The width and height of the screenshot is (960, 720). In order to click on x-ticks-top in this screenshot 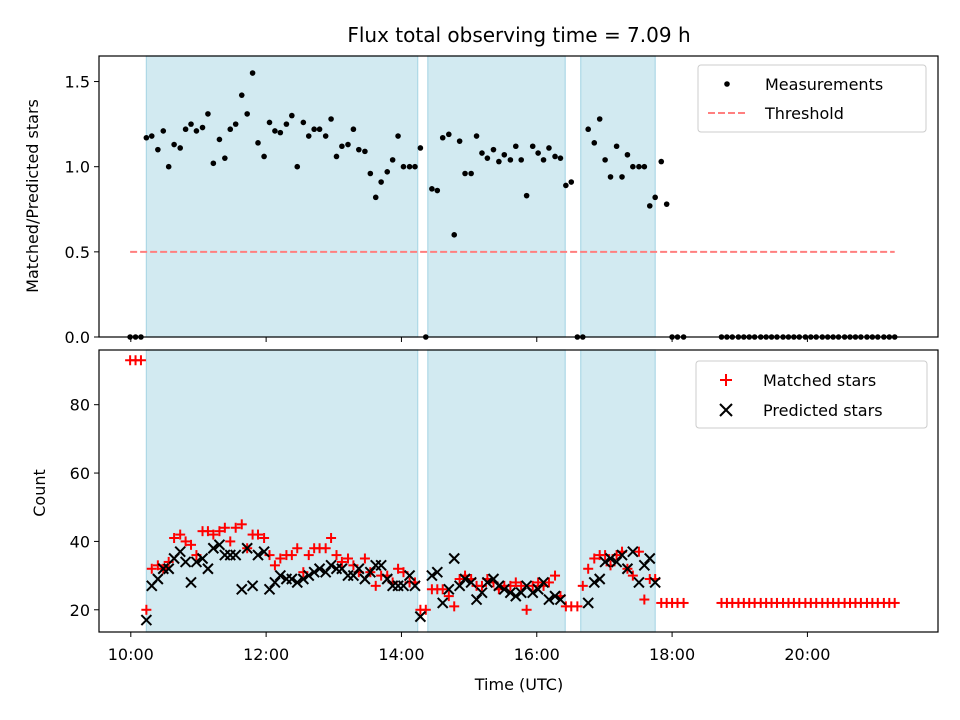, I will do `click(469, 339)`.